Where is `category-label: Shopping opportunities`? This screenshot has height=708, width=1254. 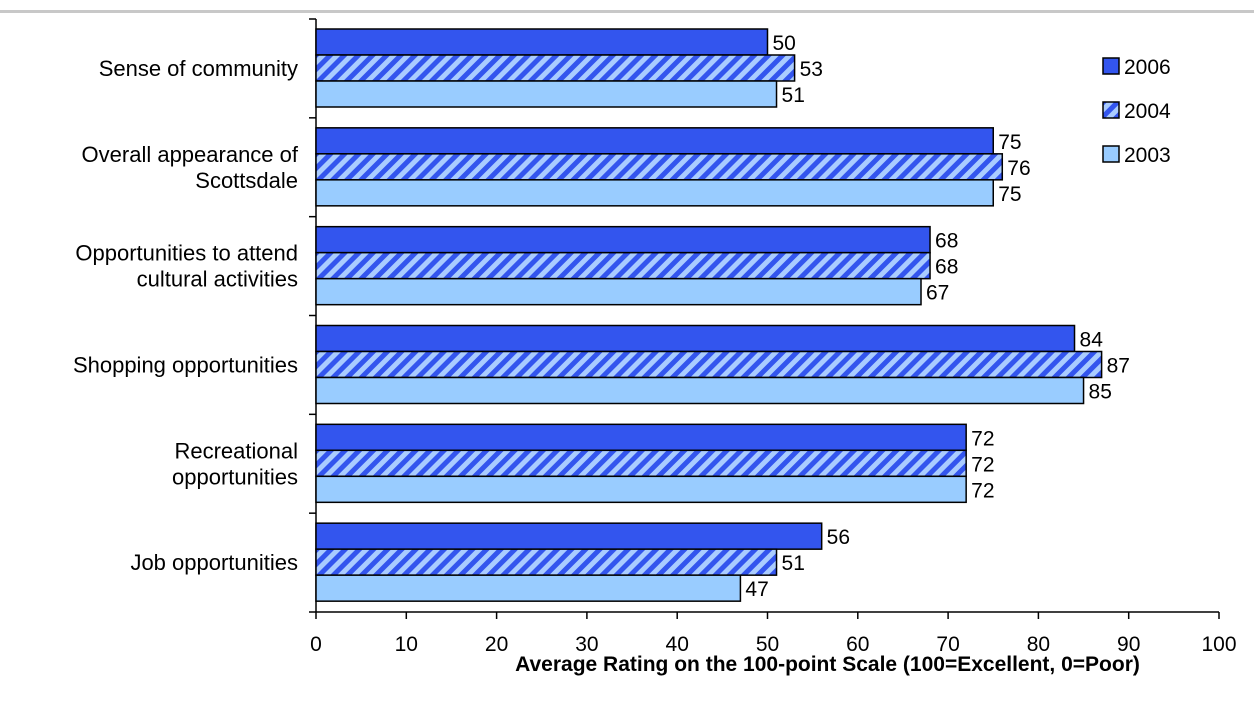
category-label: Shopping opportunities is located at coordinates (185, 365).